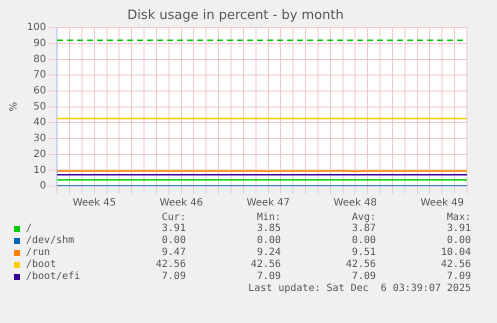 The width and height of the screenshot is (497, 323). Describe the element at coordinates (50, 241) in the screenshot. I see `legend-label: /dev/shm` at that location.